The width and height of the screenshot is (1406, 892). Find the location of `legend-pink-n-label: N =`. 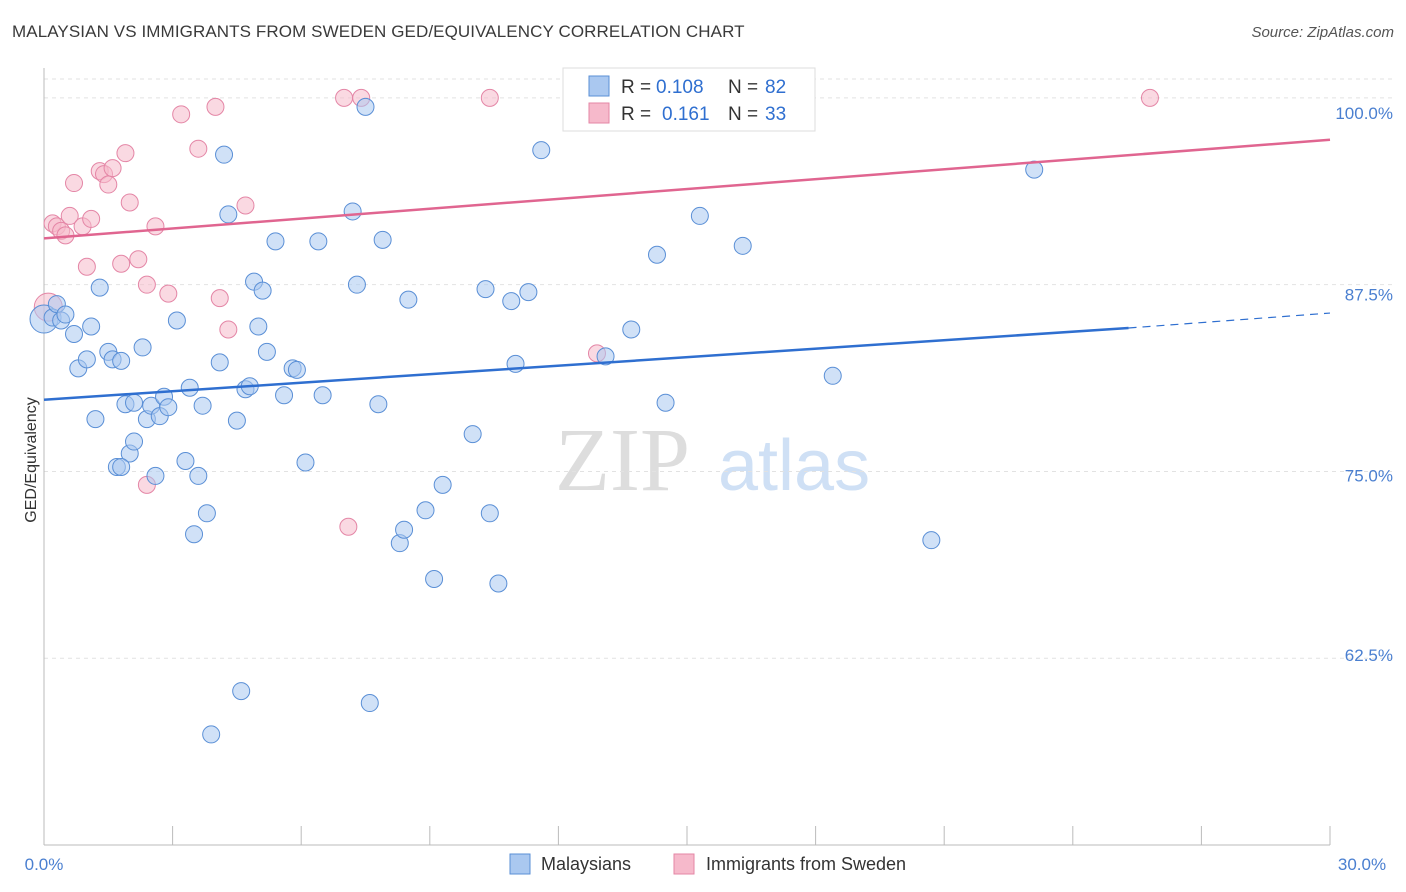

legend-pink-n-label: N = is located at coordinates (743, 114).